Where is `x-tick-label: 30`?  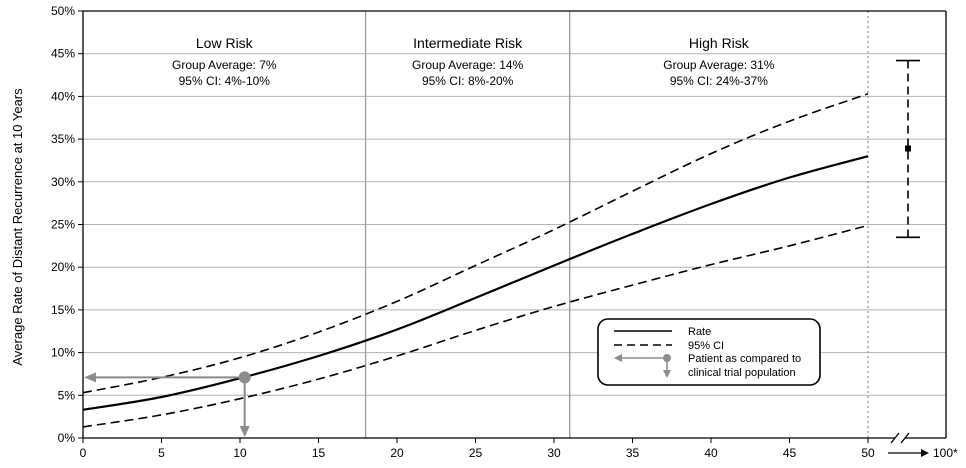 x-tick-label: 30 is located at coordinates (554, 453).